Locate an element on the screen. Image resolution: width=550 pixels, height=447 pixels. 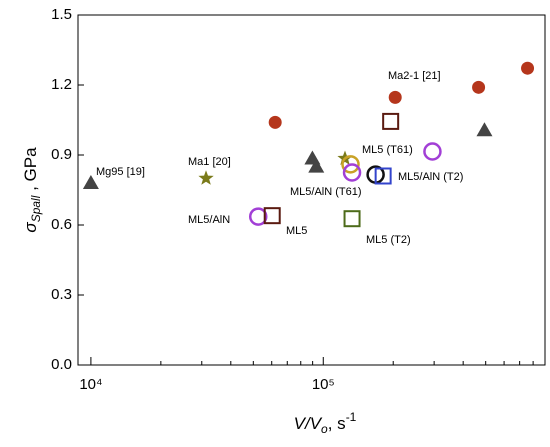
y-label-rest: , GPa is located at coordinates (30, 171).